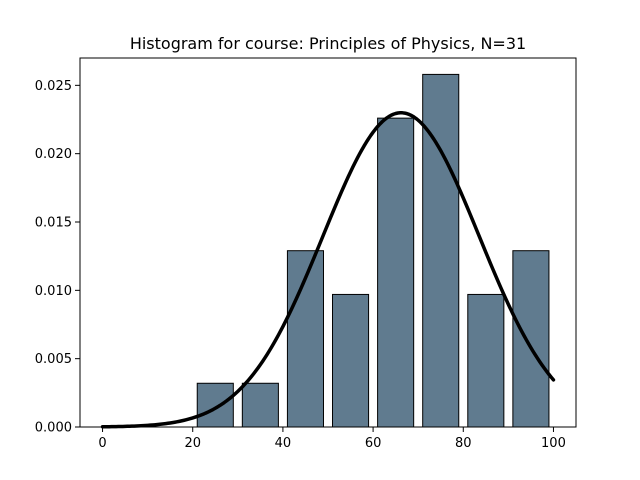 This screenshot has width=640, height=480. What do you see at coordinates (53, 86) in the screenshot?
I see `y-tick-label: 0.025` at bounding box center [53, 86].